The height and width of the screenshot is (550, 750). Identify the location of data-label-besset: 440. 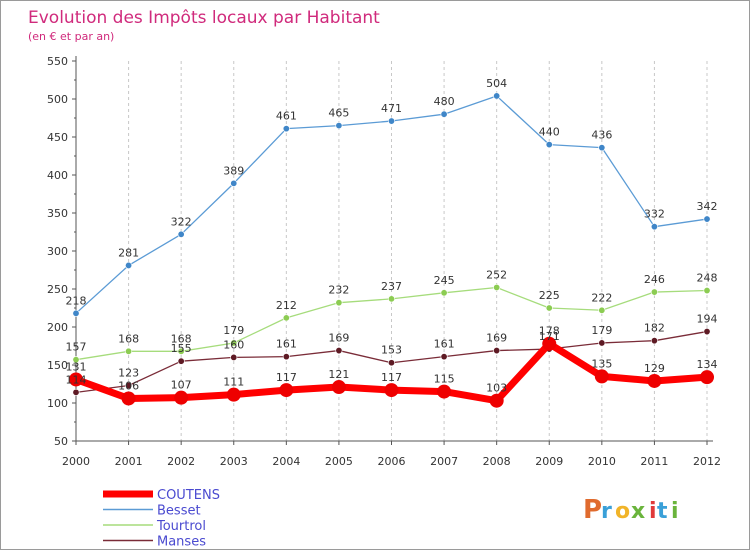
(549, 132).